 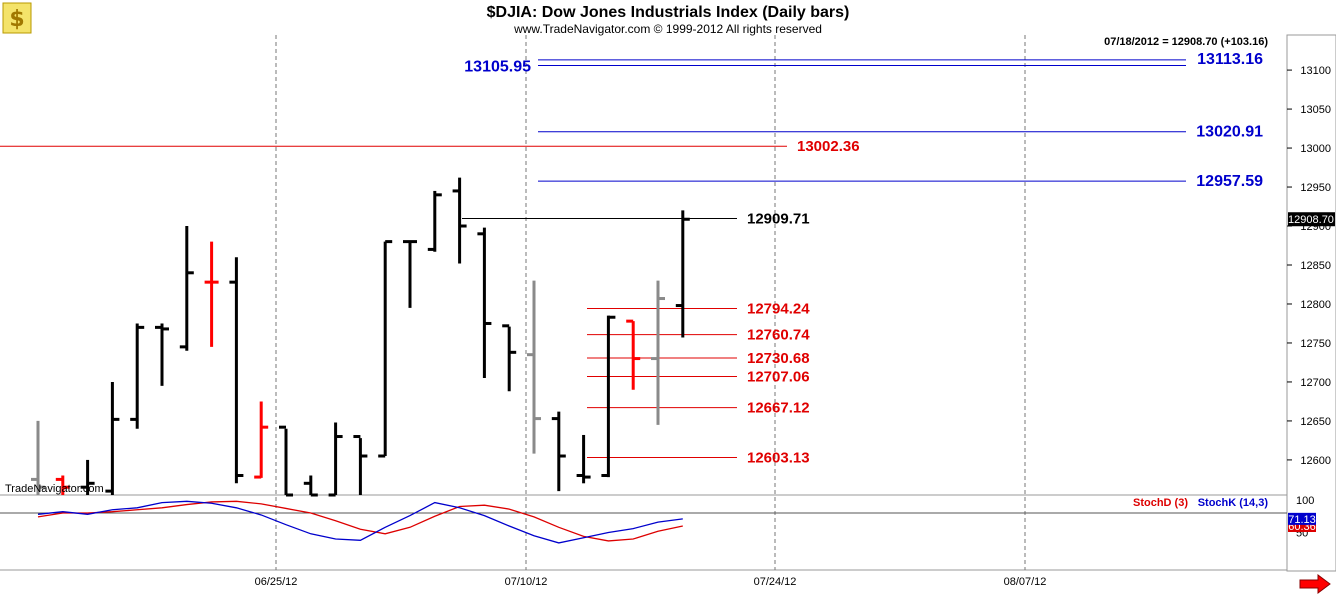 What do you see at coordinates (828, 146) in the screenshot?
I see `price-level-label: 13002.36` at bounding box center [828, 146].